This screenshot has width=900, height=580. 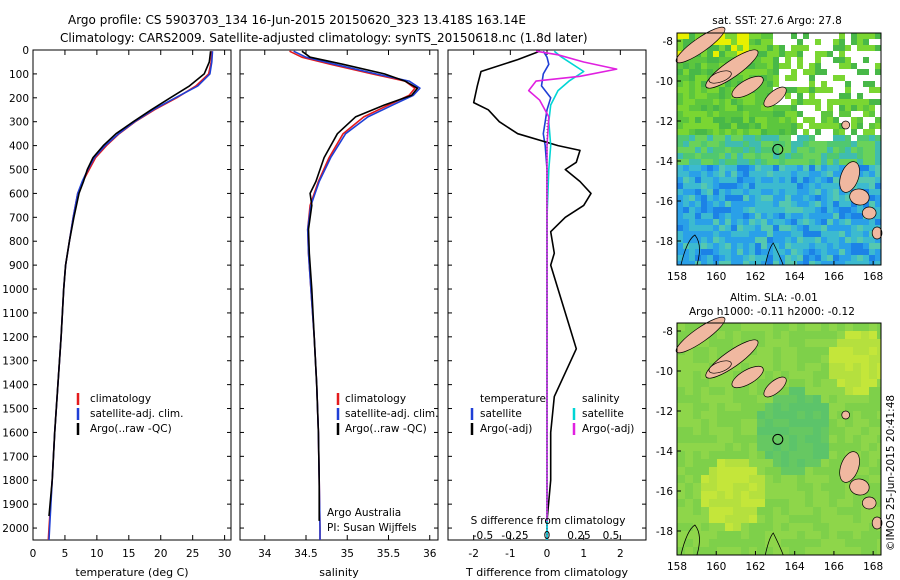 What do you see at coordinates (603, 414) in the screenshot?
I see `legend-label-sal-satellite: satellite` at bounding box center [603, 414].